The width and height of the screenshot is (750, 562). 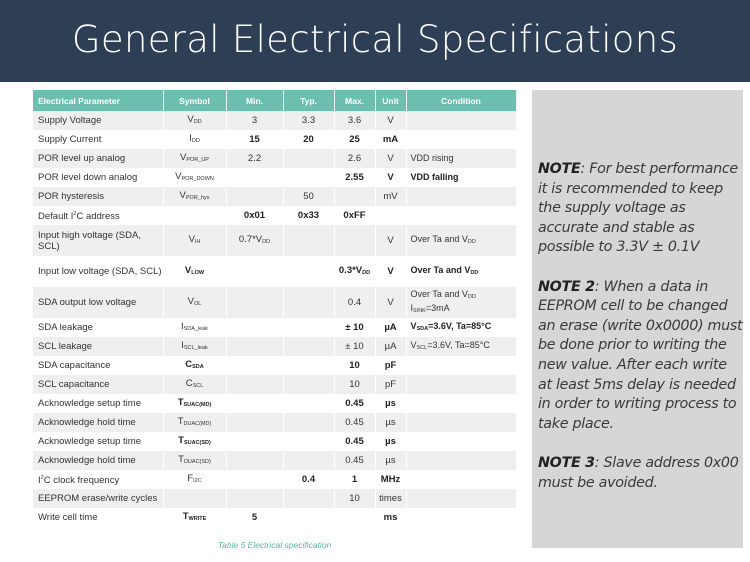 I want to click on subscript: SCL, so click(x=198, y=385).